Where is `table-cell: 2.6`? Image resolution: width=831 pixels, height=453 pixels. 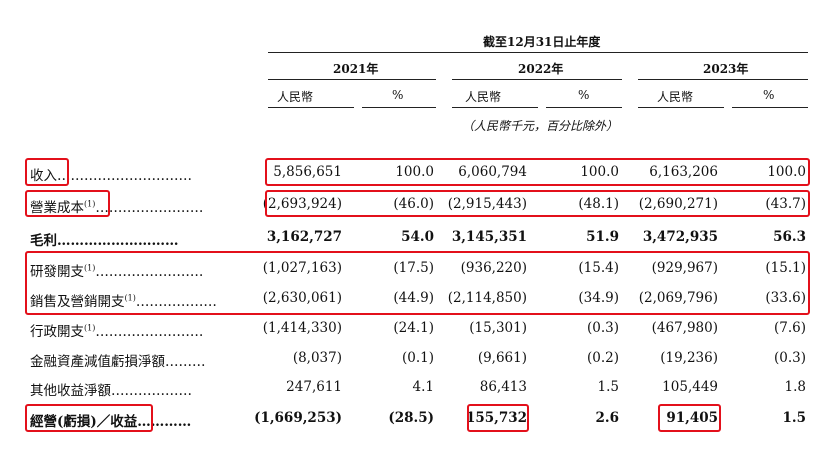 table-cell: 2.6 is located at coordinates (607, 418).